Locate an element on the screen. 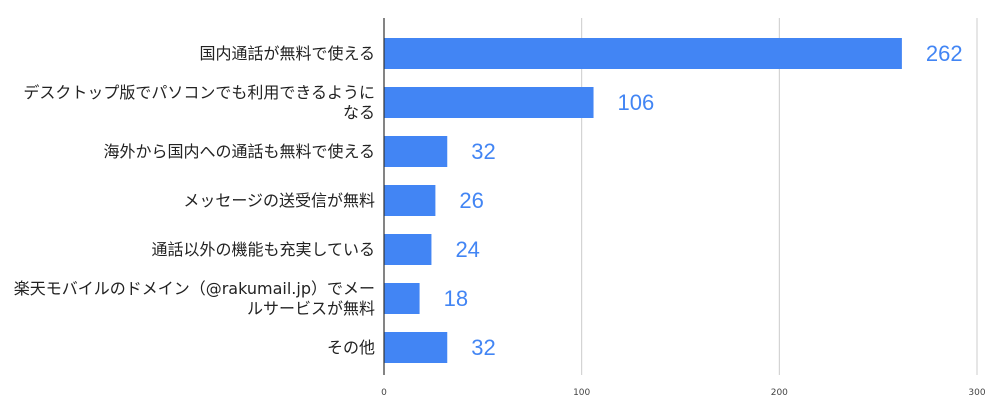 Image resolution: width=1000 pixels, height=415 pixels. category-label: 海外から国内への通話も無料で使える is located at coordinates (239, 151).